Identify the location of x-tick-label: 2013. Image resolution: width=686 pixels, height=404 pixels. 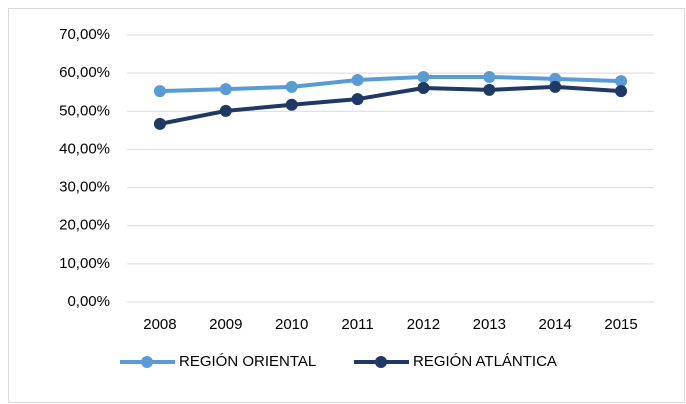
(489, 324).